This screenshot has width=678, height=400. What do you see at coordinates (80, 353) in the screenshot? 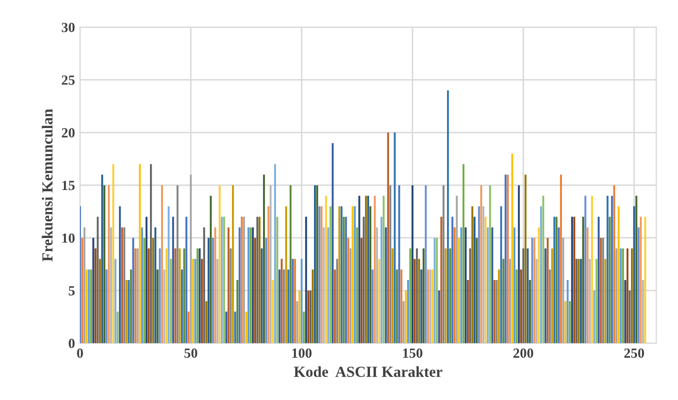
I see `x-tick-label: 0` at bounding box center [80, 353].